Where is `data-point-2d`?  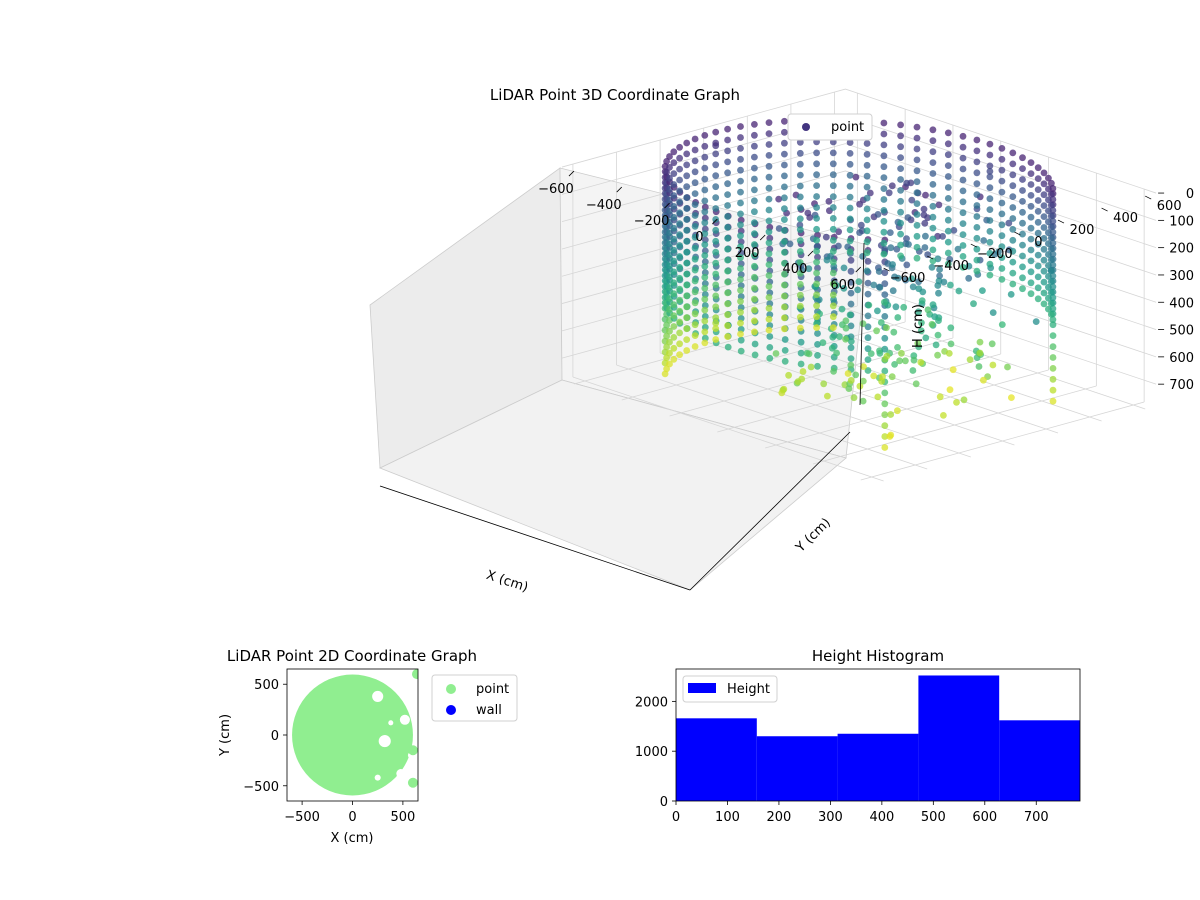
data-point-2d is located at coordinates (412, 782).